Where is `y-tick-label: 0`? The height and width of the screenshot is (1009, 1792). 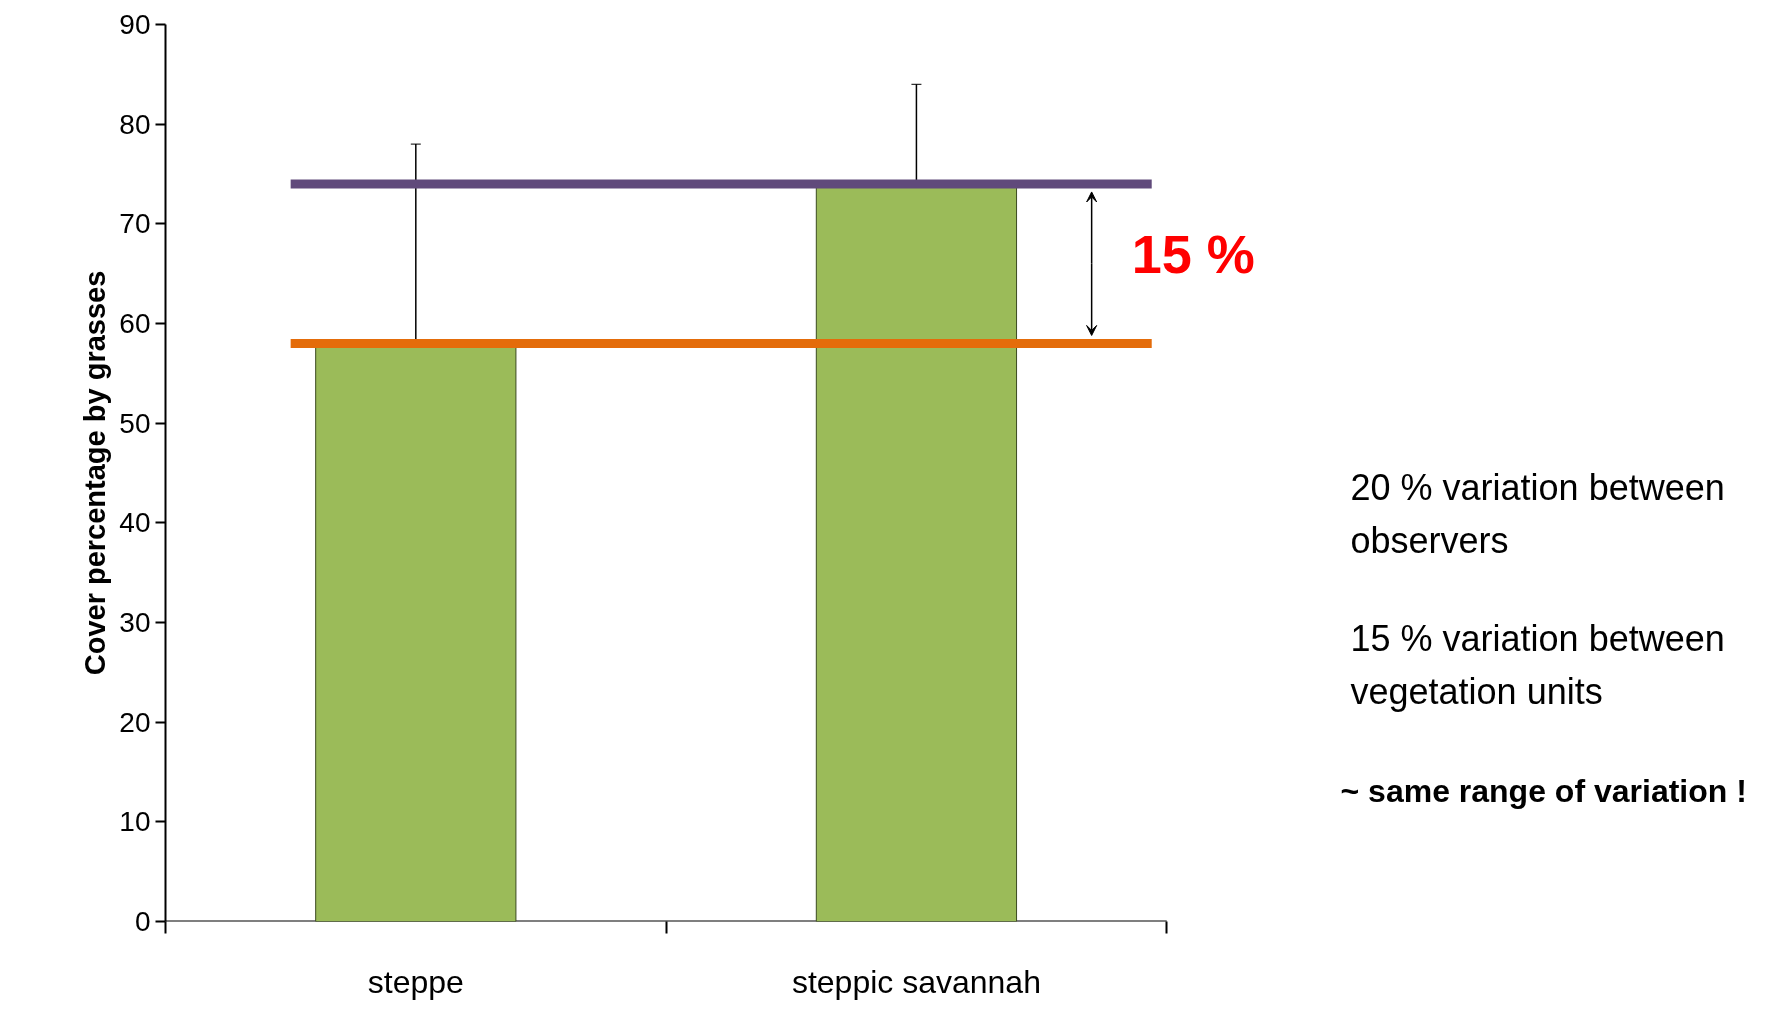
y-tick-label: 0 is located at coordinates (142, 921).